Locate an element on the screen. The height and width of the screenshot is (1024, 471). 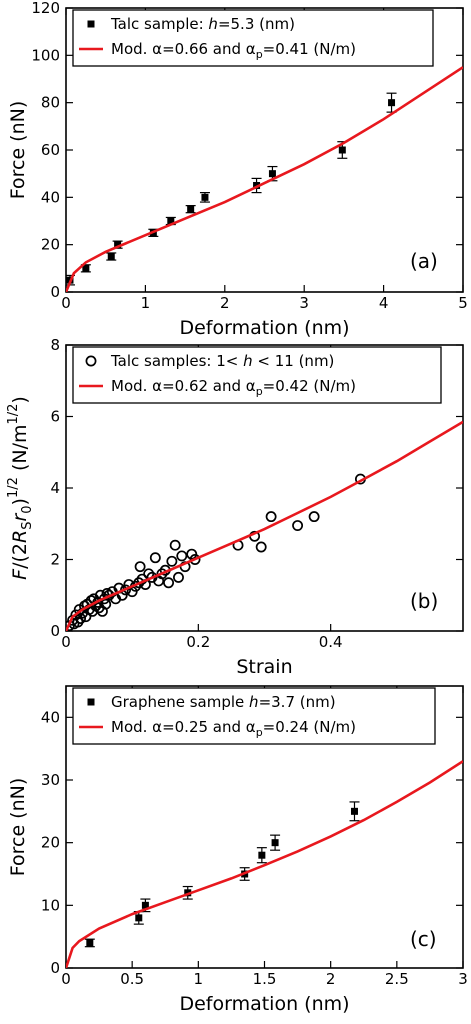
y-tick-label: 6 is located at coordinates (55, 417).